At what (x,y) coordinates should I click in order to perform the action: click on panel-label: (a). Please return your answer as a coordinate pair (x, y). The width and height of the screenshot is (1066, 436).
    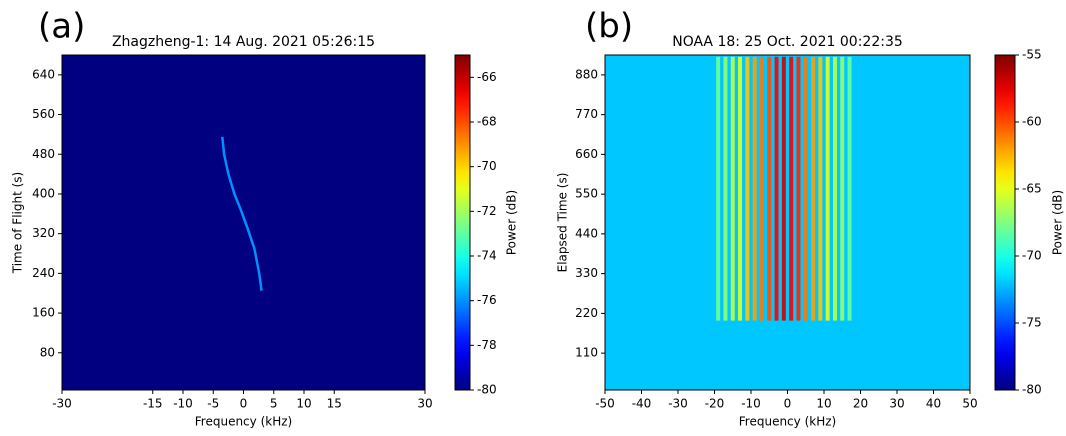
    Looking at the image, I should click on (61, 27).